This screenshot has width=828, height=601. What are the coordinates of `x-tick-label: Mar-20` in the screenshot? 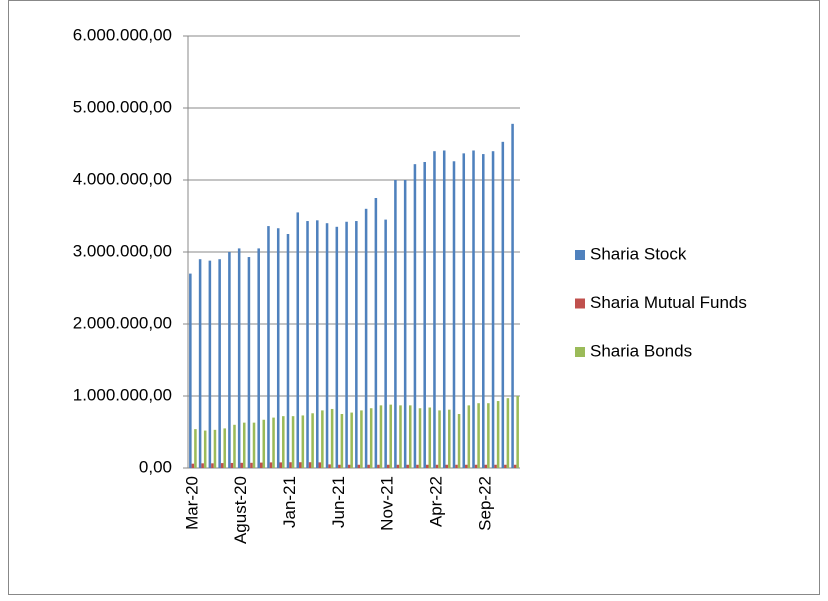 It's located at (191, 503).